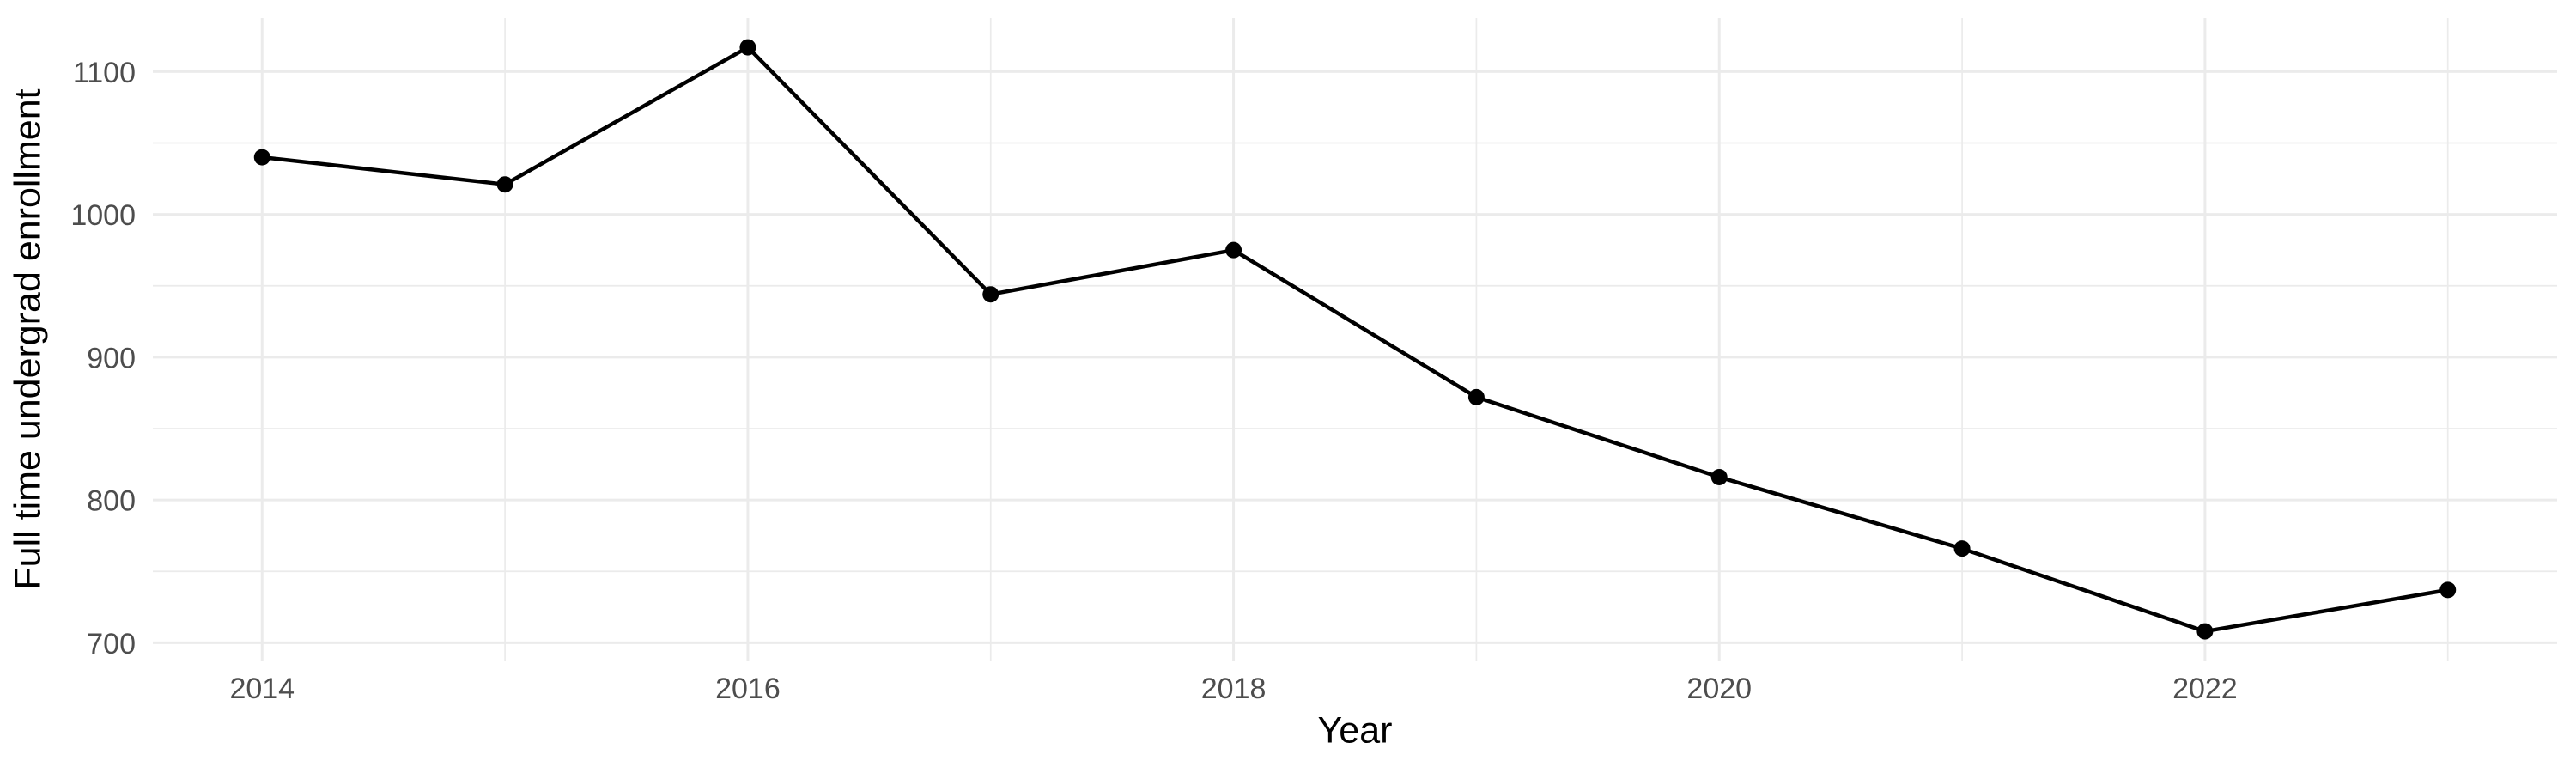 This screenshot has height=773, width=2576. What do you see at coordinates (104, 73) in the screenshot?
I see `y-tick-label: 1100` at bounding box center [104, 73].